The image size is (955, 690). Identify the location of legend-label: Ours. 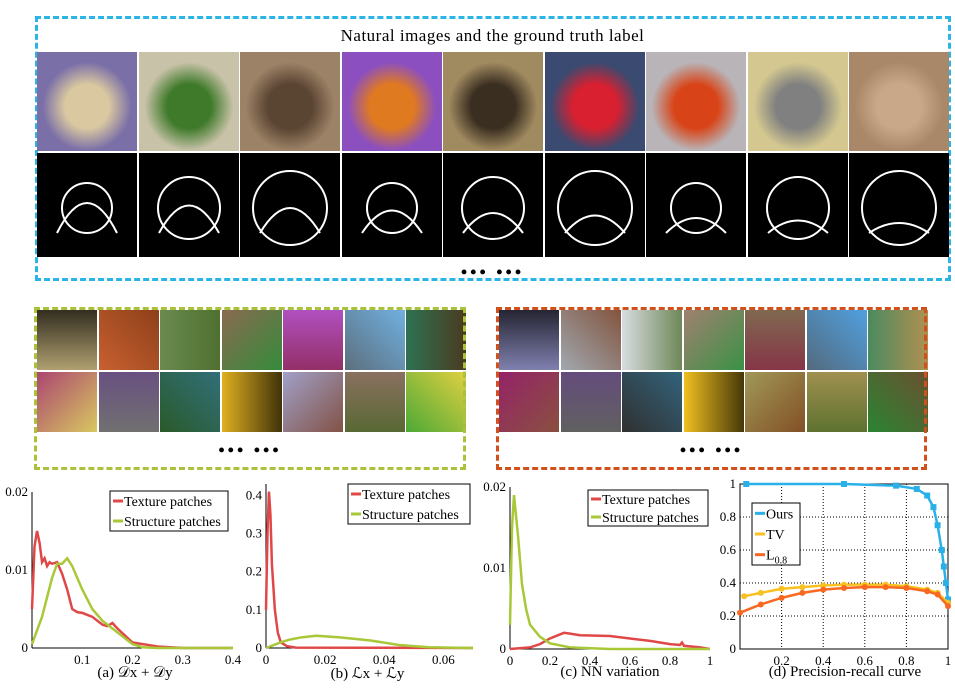
(779, 514).